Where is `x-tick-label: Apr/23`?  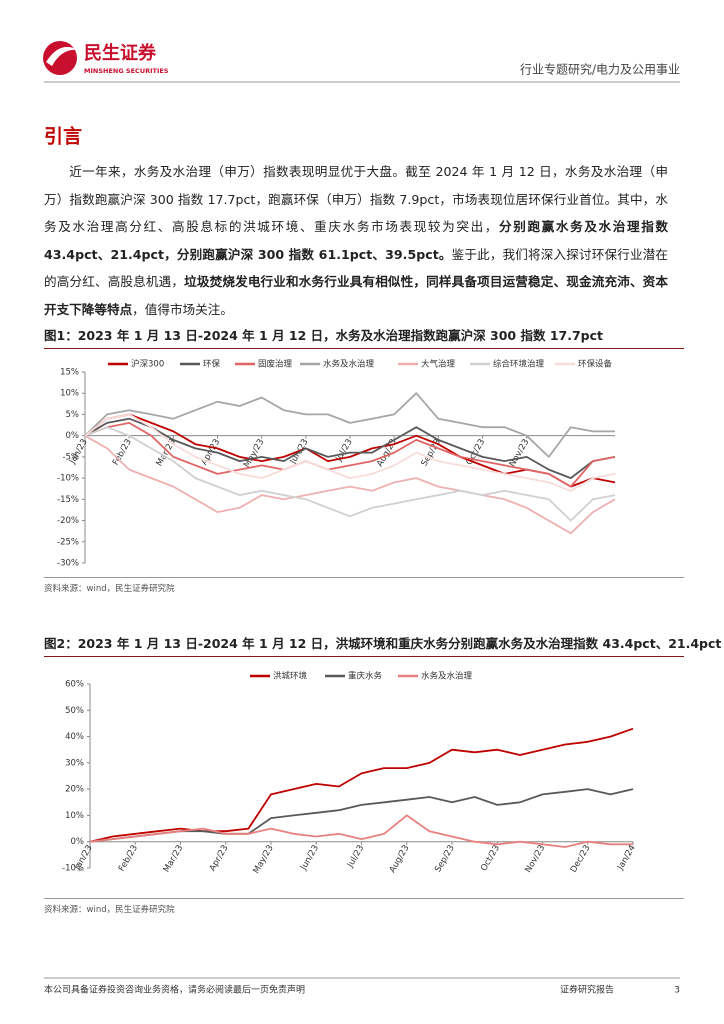 x-tick-label: Apr/23 is located at coordinates (219, 858).